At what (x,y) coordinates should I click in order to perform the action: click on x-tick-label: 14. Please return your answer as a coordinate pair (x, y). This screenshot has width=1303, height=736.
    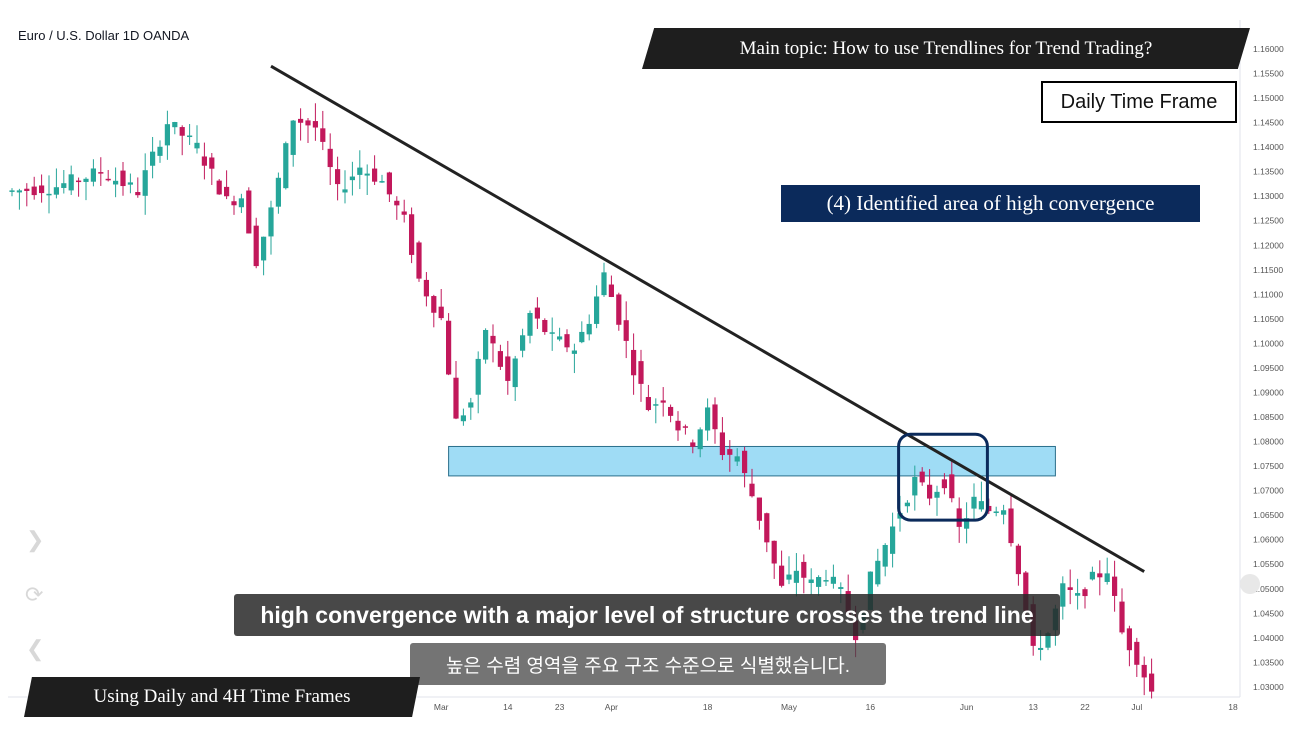
    Looking at the image, I should click on (508, 707).